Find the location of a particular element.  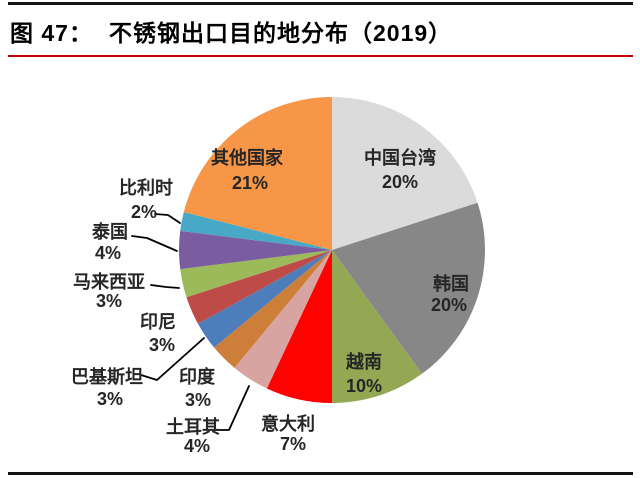

slice-pct-其他国家: 21% is located at coordinates (250, 183).